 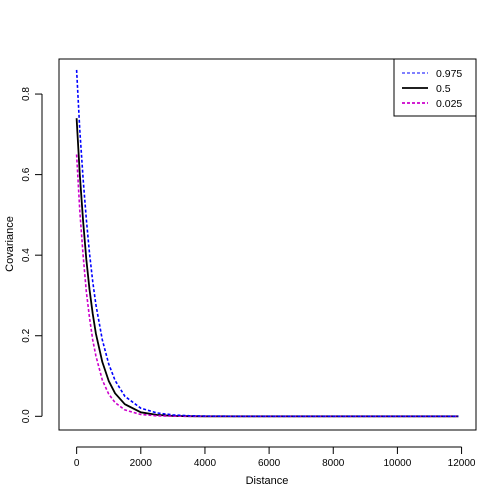 I want to click on x-axis: 0 2000 4000 6000 8000 10000 12000, so click(x=275, y=457).